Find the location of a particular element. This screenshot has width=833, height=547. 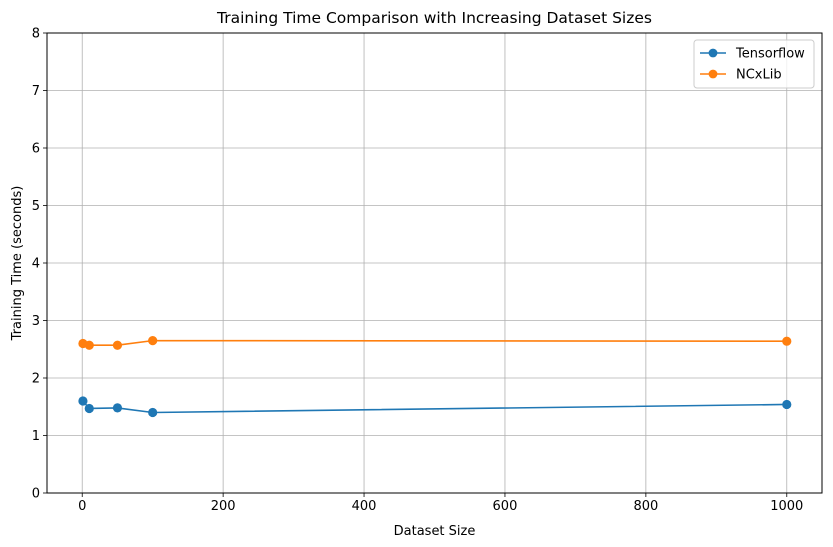

y-tick-label: 8 is located at coordinates (36, 34).